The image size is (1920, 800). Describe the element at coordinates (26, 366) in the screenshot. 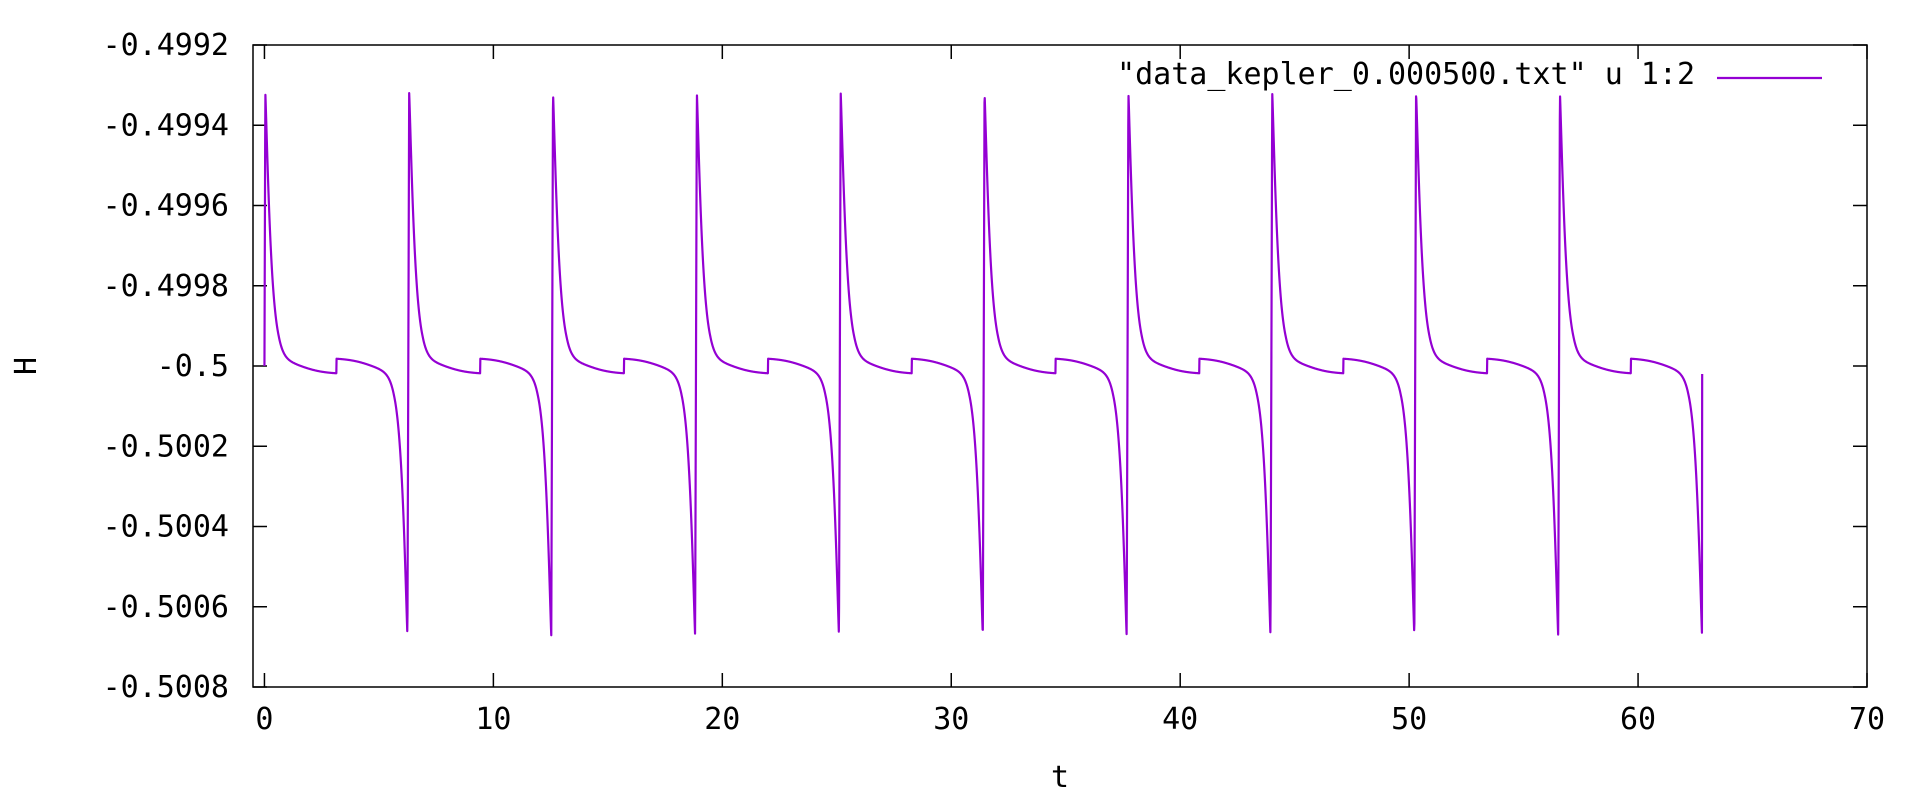

I see `y-axis-label: H` at that location.